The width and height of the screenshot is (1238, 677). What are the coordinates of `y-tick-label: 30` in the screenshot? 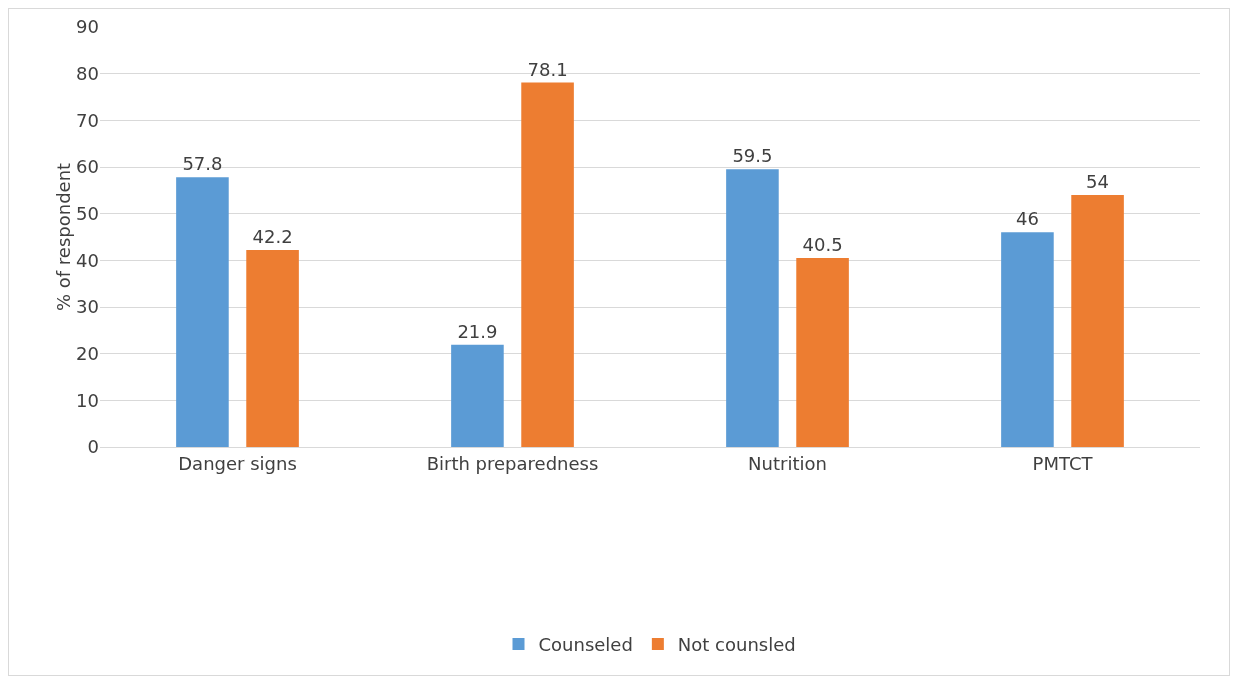 It's located at (87, 307).